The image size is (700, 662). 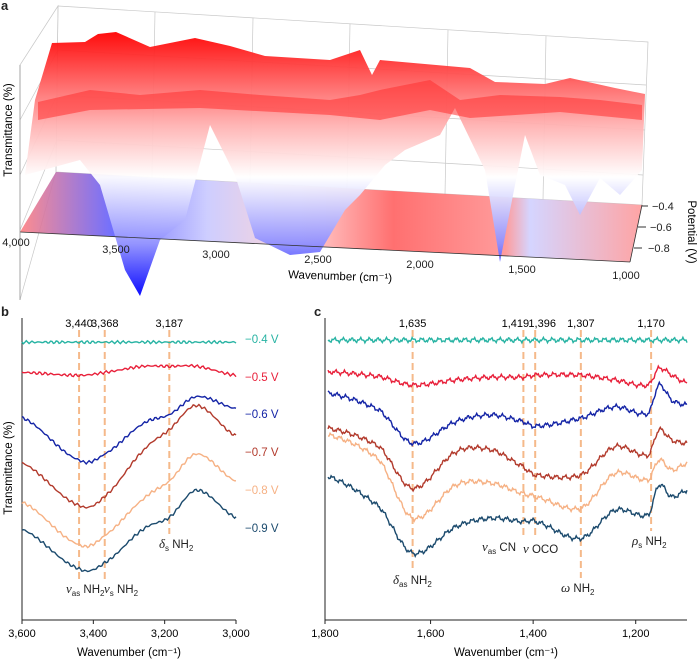 What do you see at coordinates (94, 634) in the screenshot?
I see `x-tick-label: 3,400` at bounding box center [94, 634].